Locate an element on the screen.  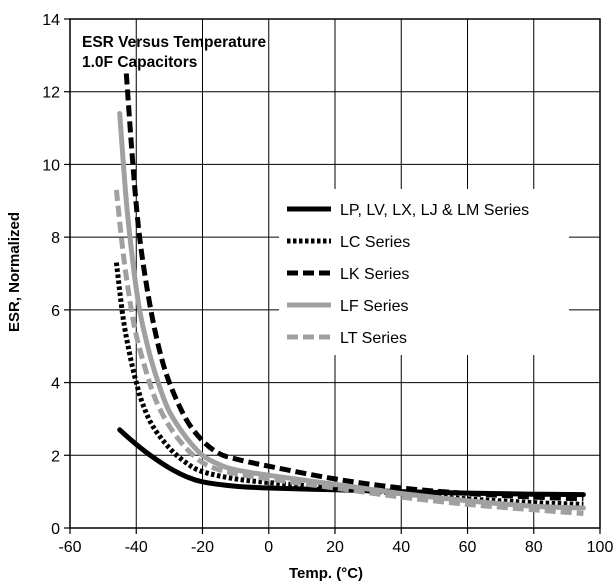
x-tick-label: -40 is located at coordinates (136, 547).